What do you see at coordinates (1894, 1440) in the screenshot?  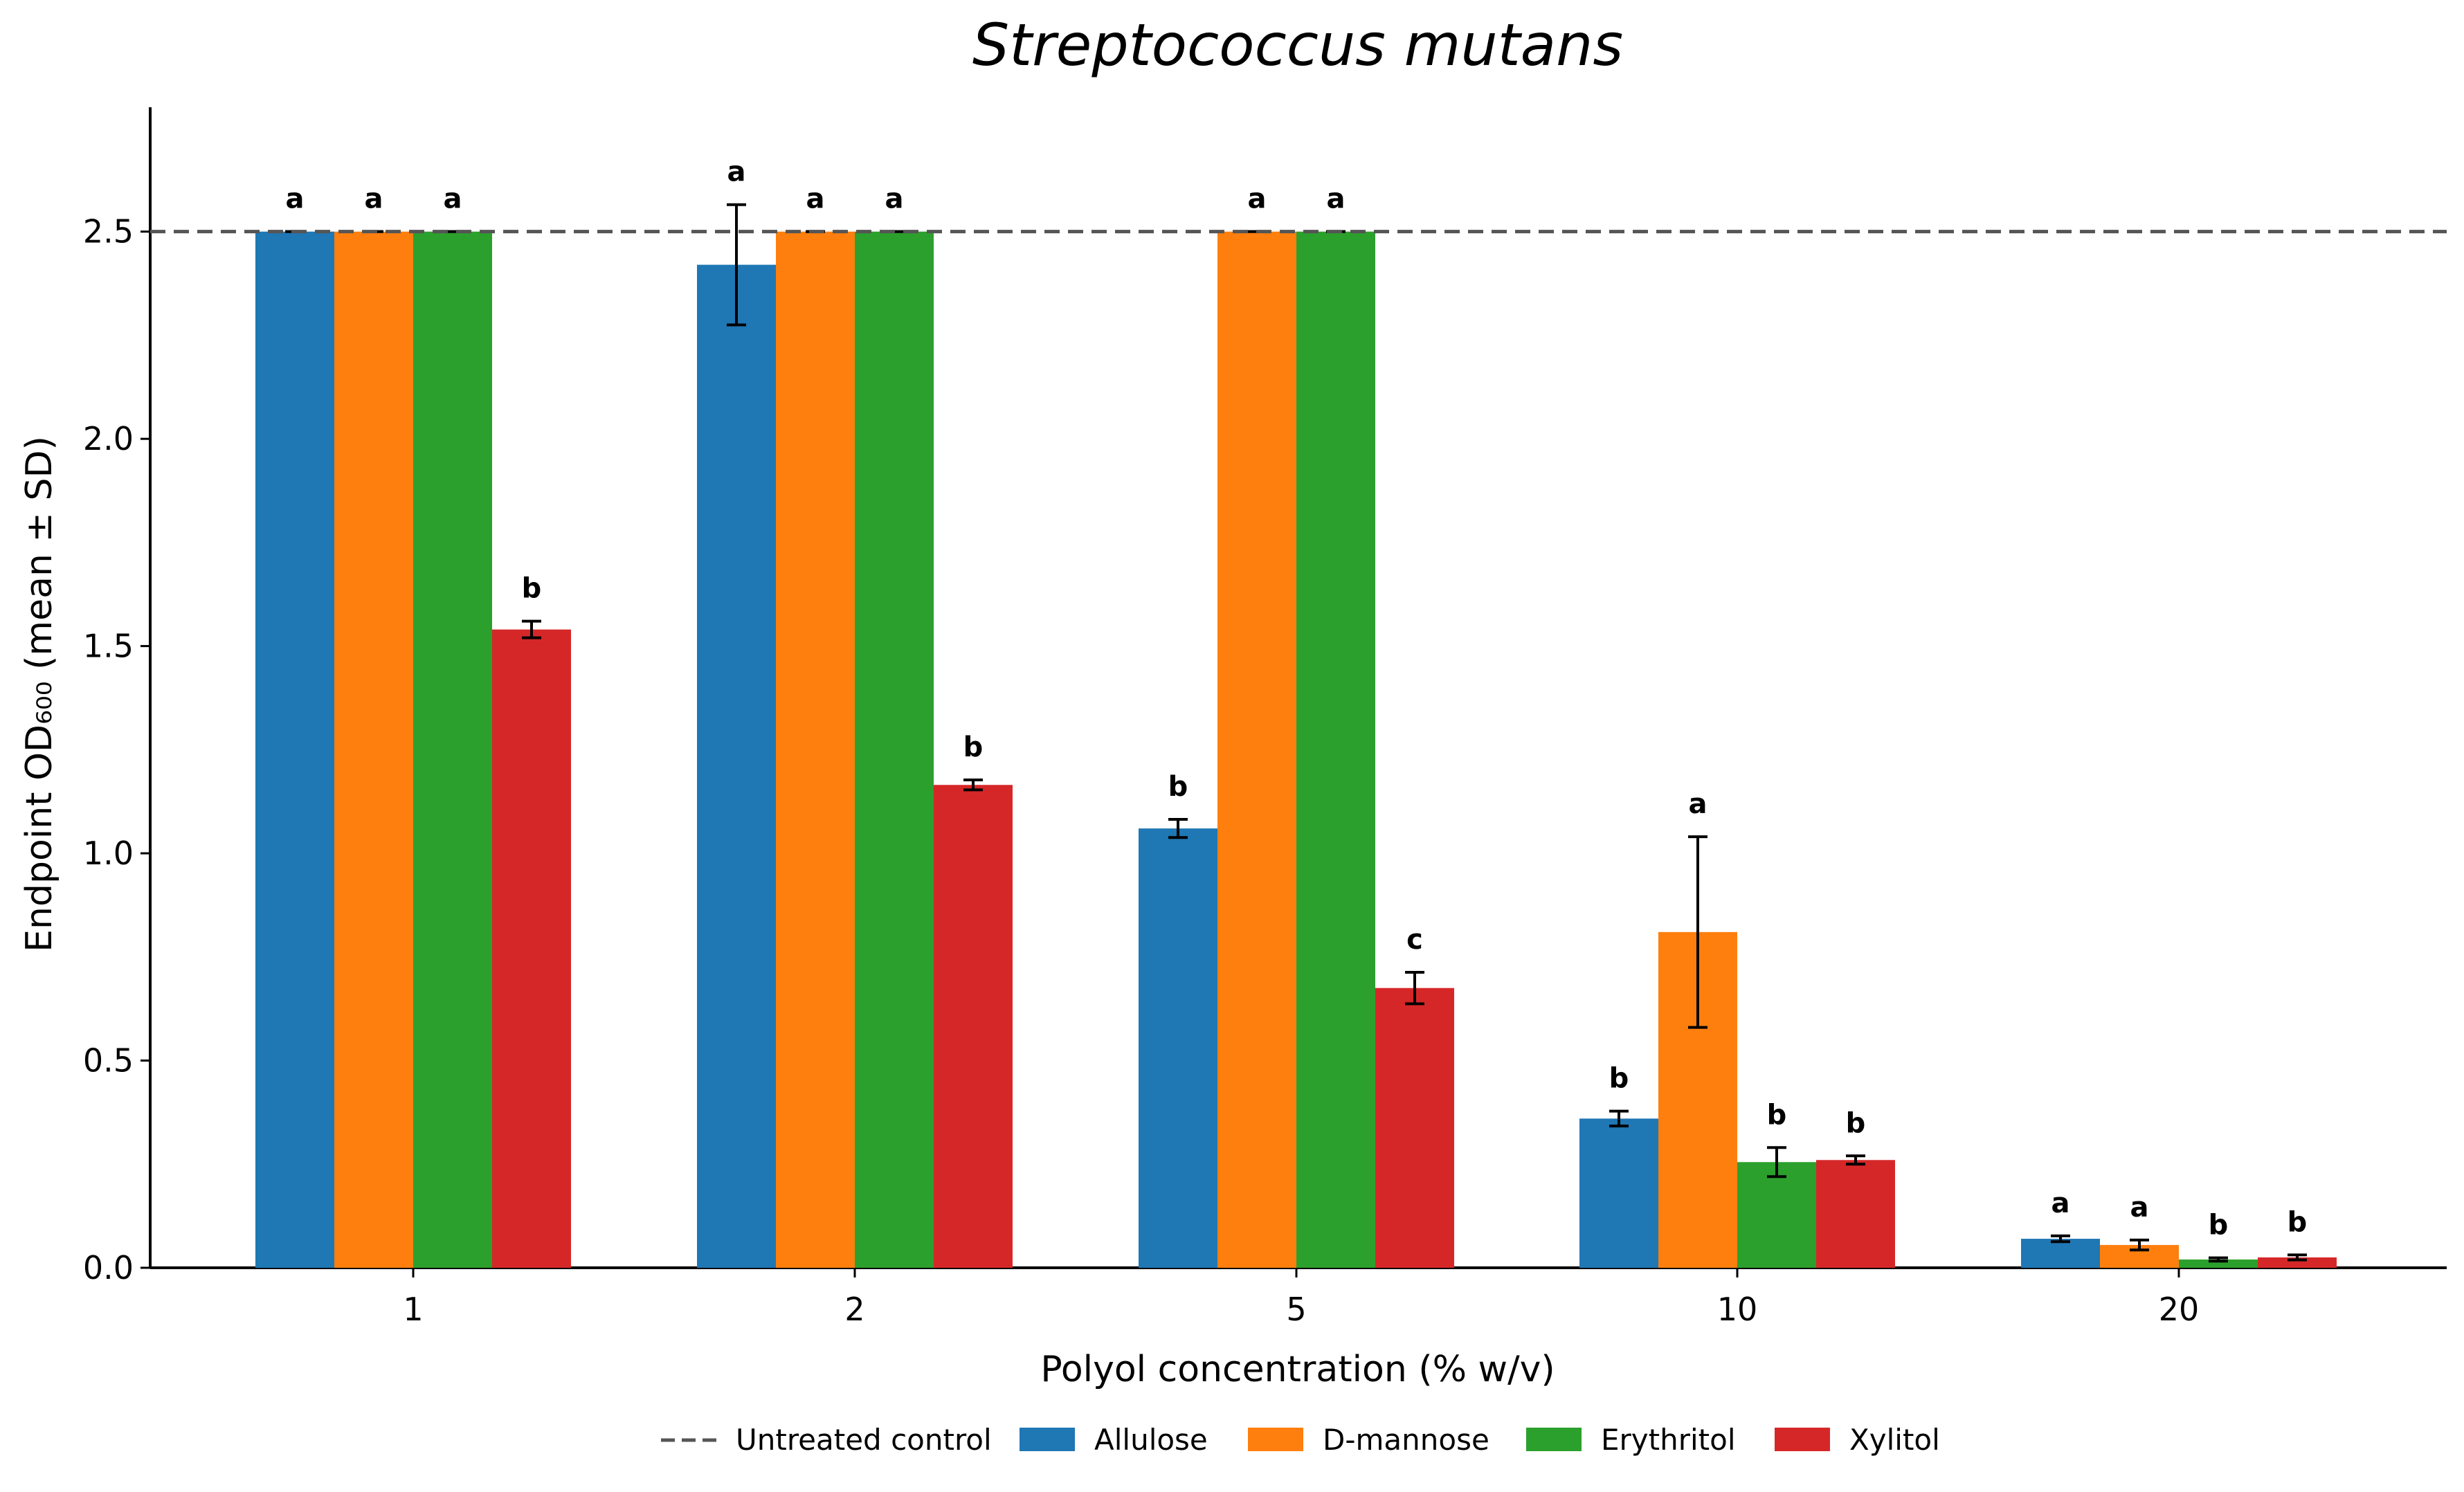 I see `legend-label: Xylitol` at bounding box center [1894, 1440].